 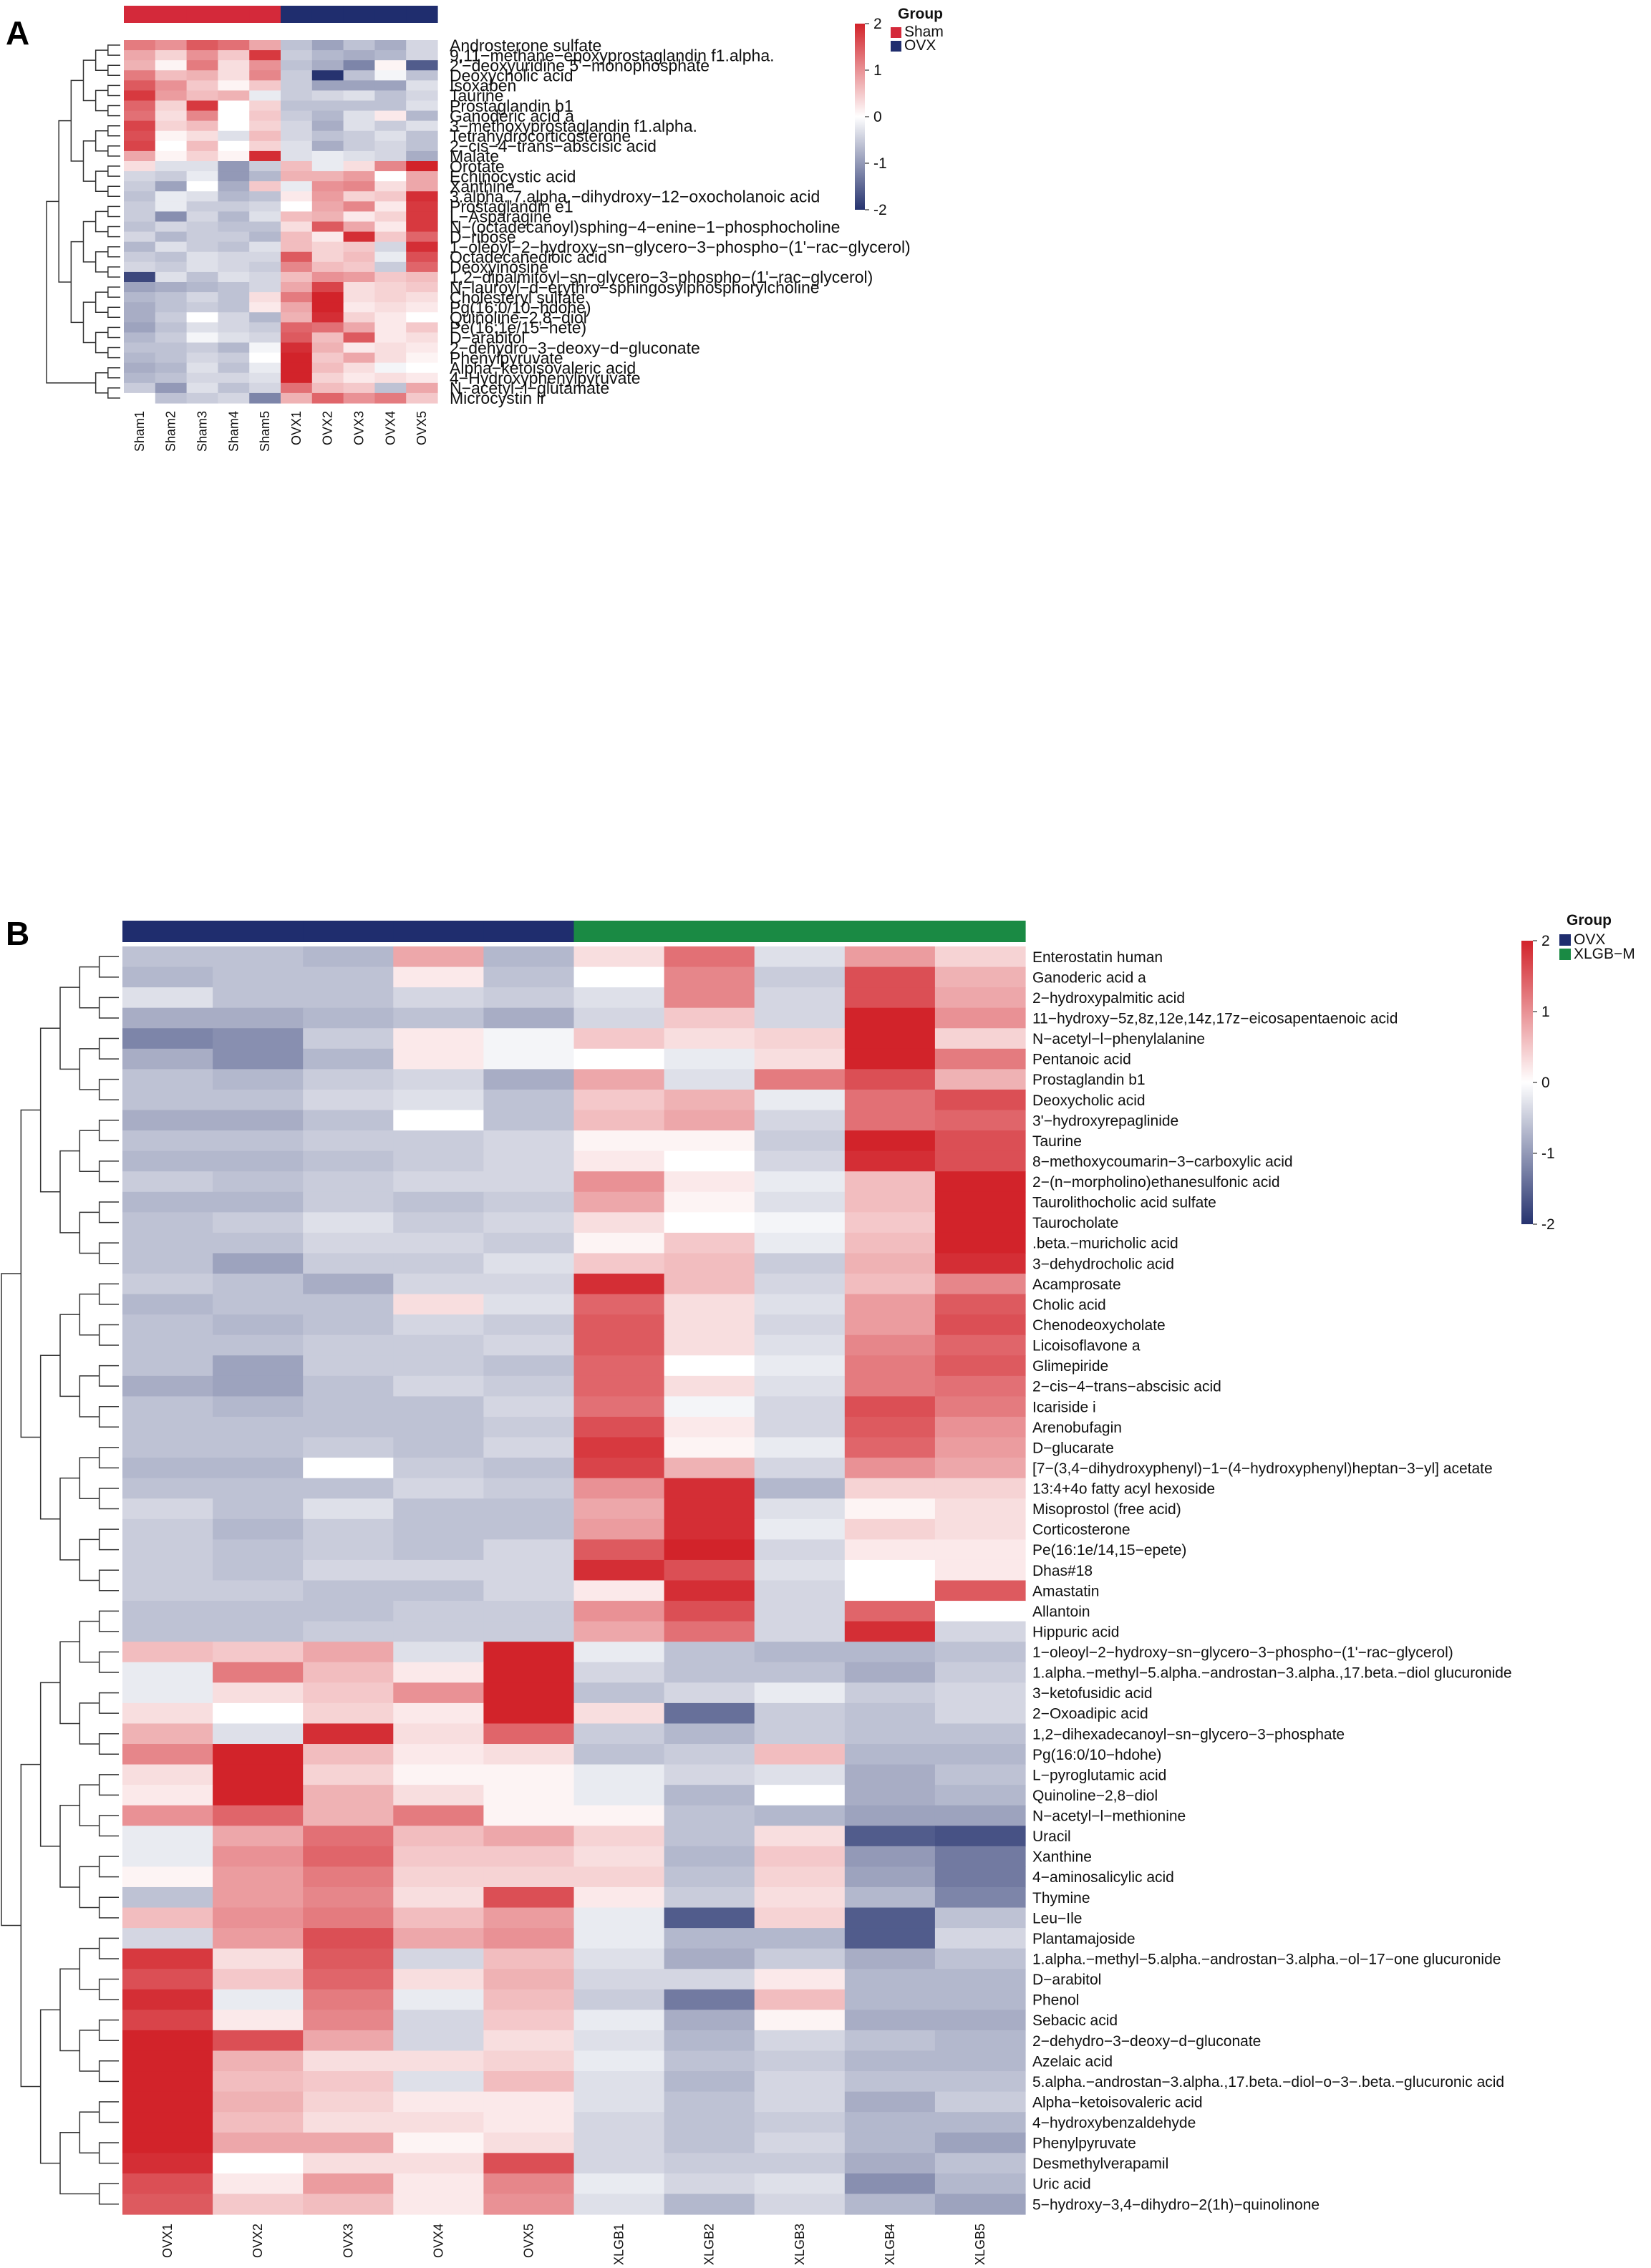 What do you see at coordinates (553, 146) in the screenshot?
I see `row-label-a-10: 2−cis−4−trans−abscisic acid` at bounding box center [553, 146].